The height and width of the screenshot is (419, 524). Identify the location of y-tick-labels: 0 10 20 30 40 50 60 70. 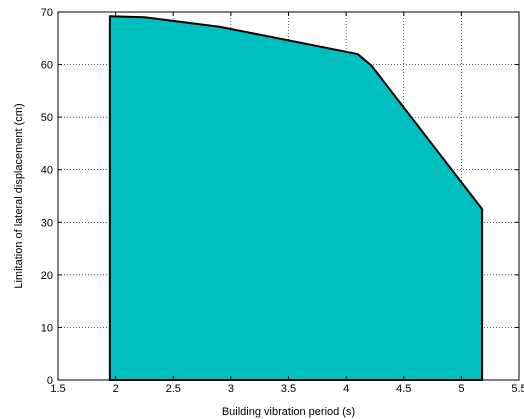
(47, 197).